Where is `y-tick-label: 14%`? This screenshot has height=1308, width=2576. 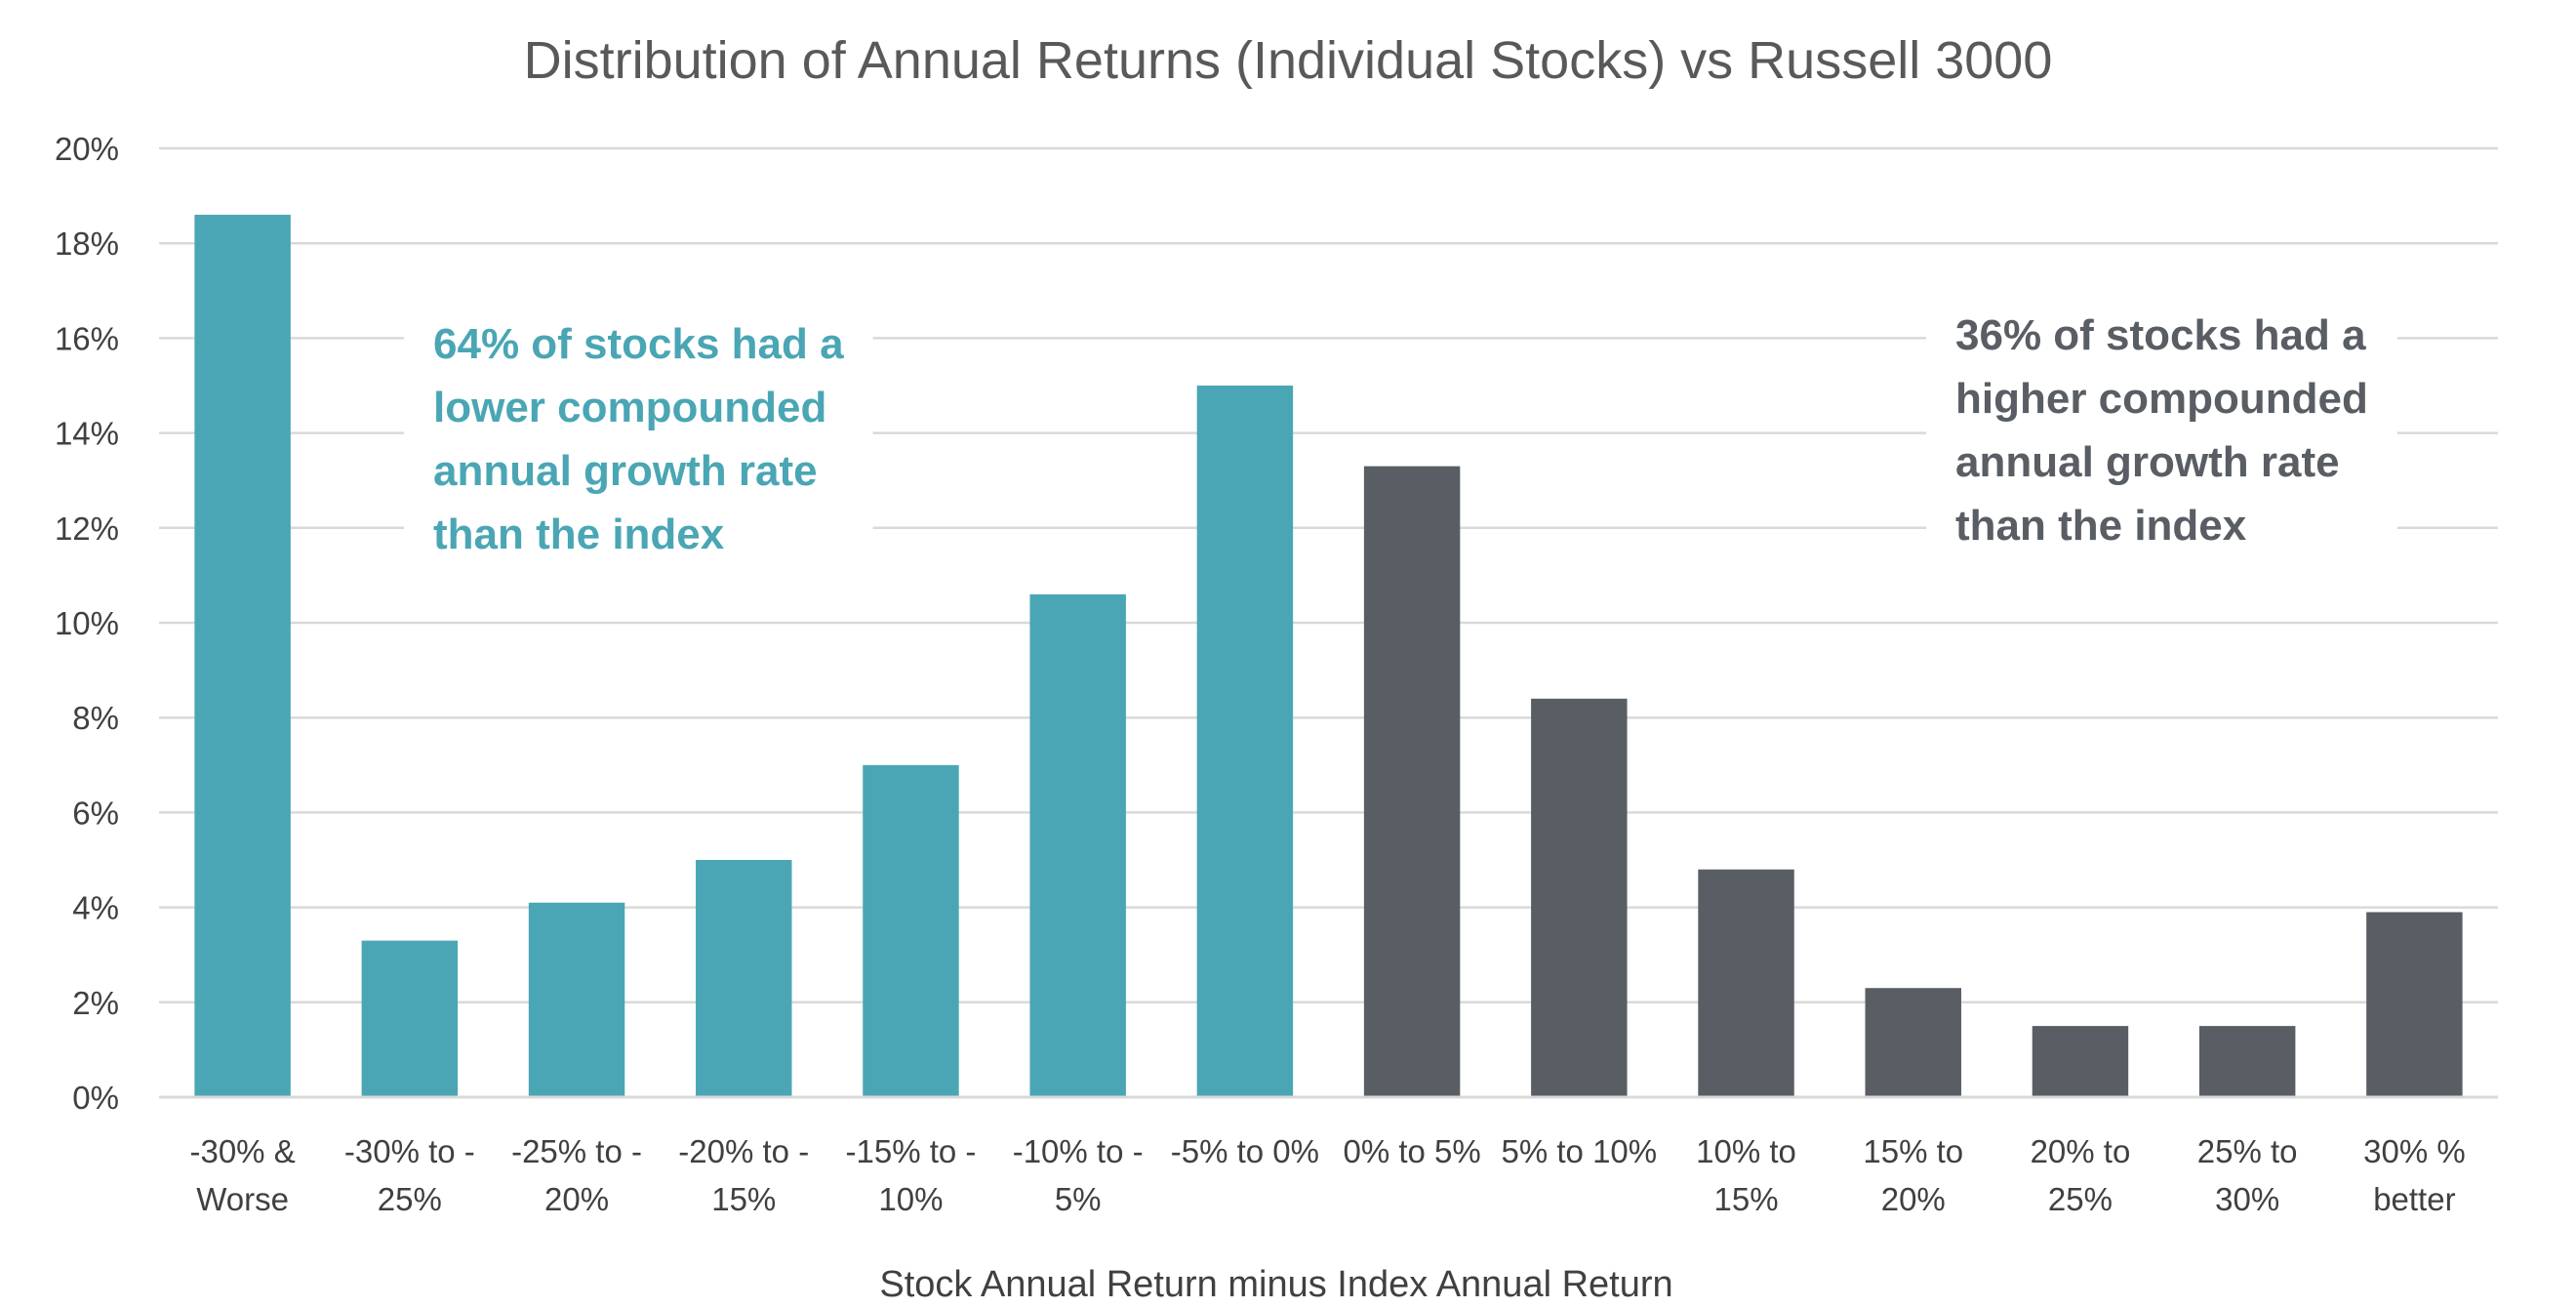 y-tick-label: 14% is located at coordinates (87, 434).